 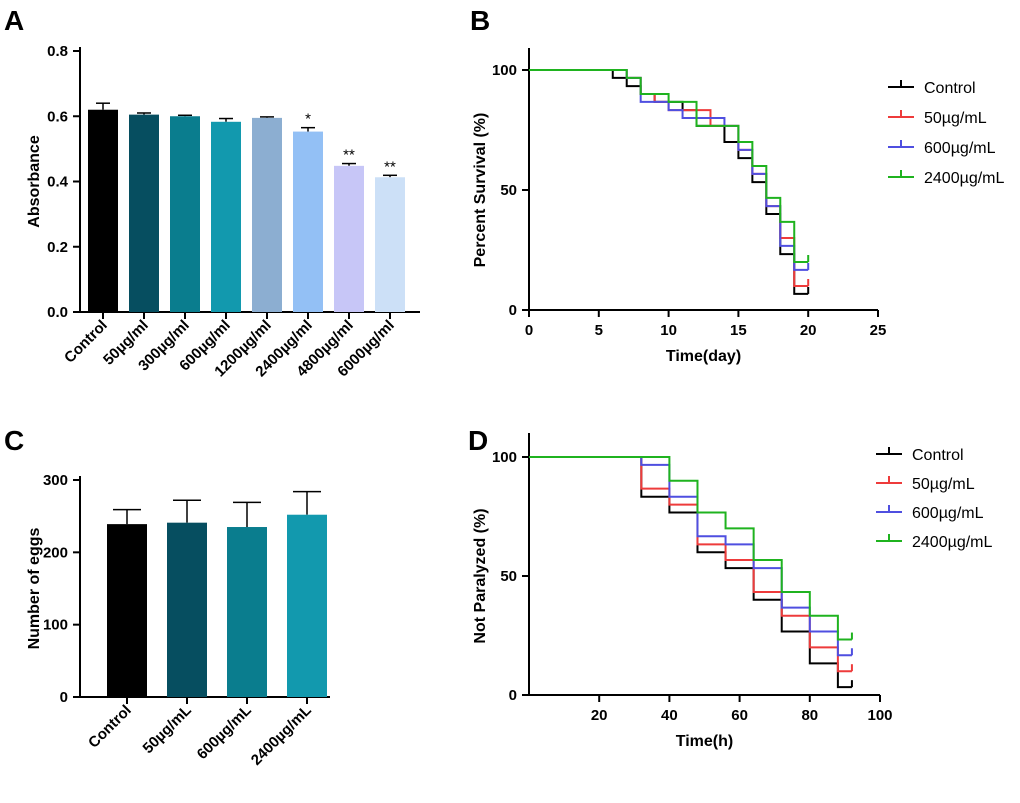 I want to click on d-y-tick-label: 0, so click(x=513, y=695).